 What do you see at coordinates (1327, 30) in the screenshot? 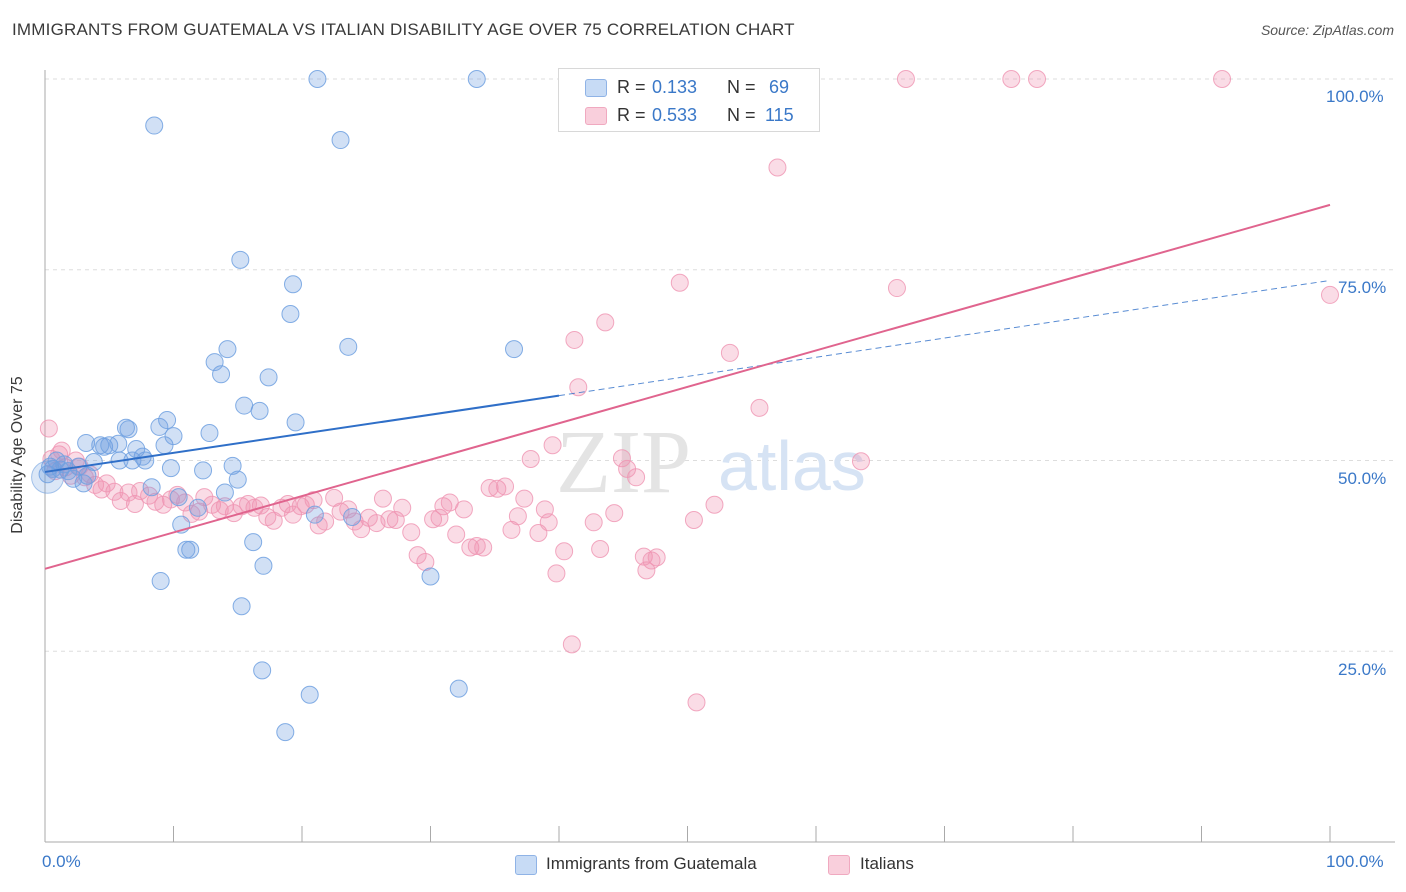
I see `source-label: Source: ZipAtlas.com` at bounding box center [1327, 30].